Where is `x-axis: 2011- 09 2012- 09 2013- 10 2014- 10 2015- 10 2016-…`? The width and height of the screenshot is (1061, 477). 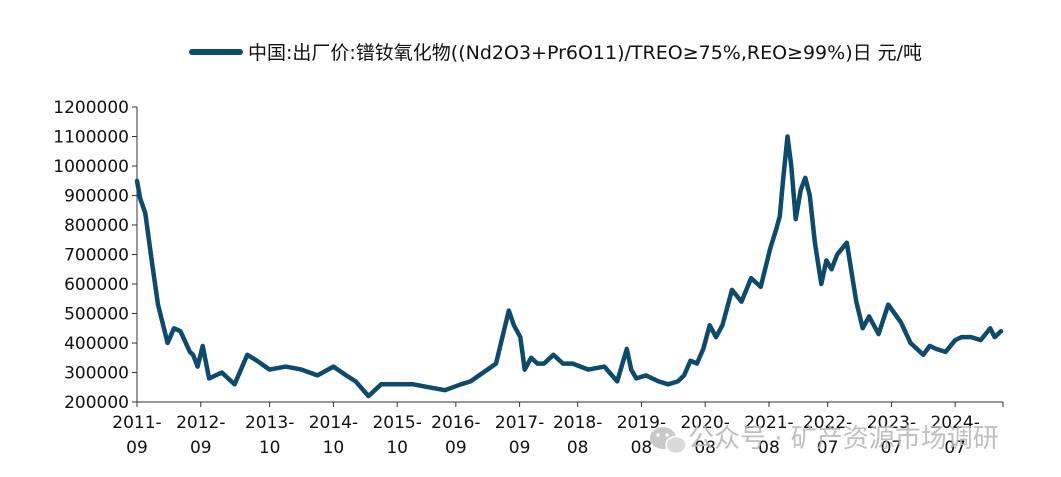 x-axis: 2011- 09 2012- 09 2013- 10 2014- 10 2015- 10 2016-… is located at coordinates (558, 429).